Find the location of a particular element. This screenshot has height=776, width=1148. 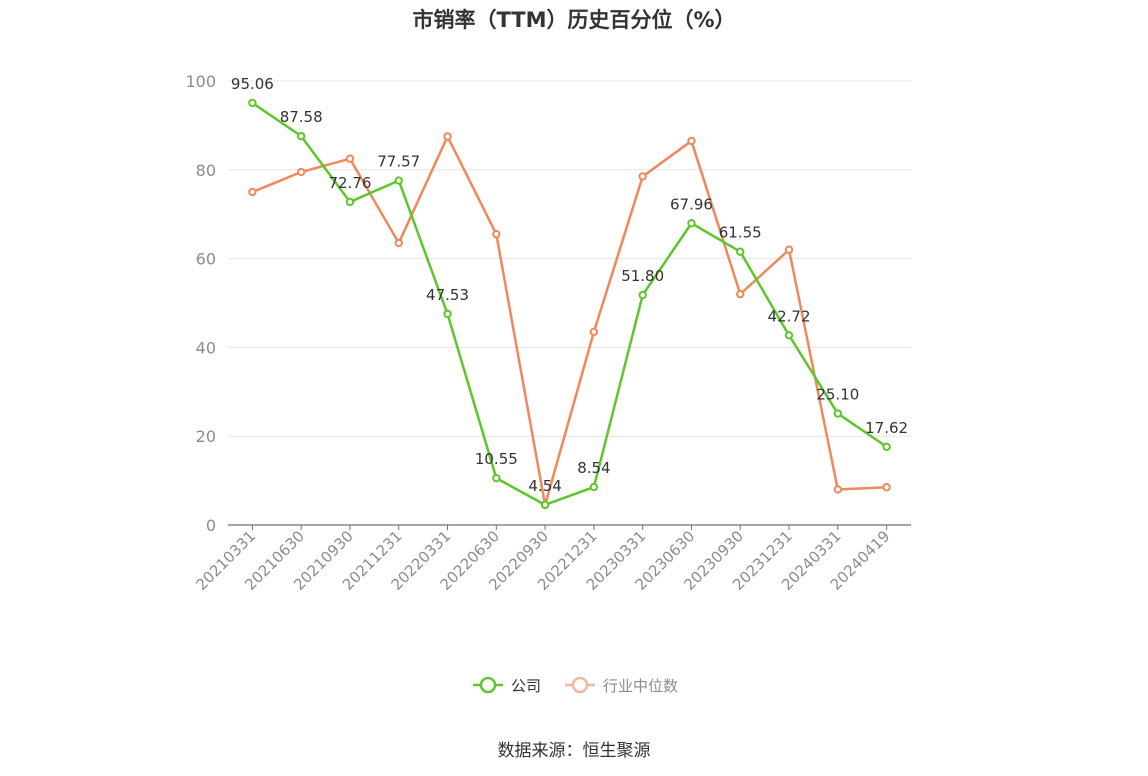

data-label: 4.54 is located at coordinates (544, 486).